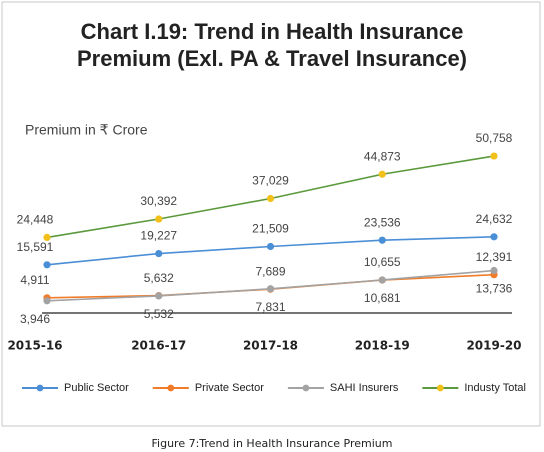 Image resolution: width=544 pixels, height=452 pixels. What do you see at coordinates (159, 314) in the screenshot?
I see `value-label: 5,532` at bounding box center [159, 314].